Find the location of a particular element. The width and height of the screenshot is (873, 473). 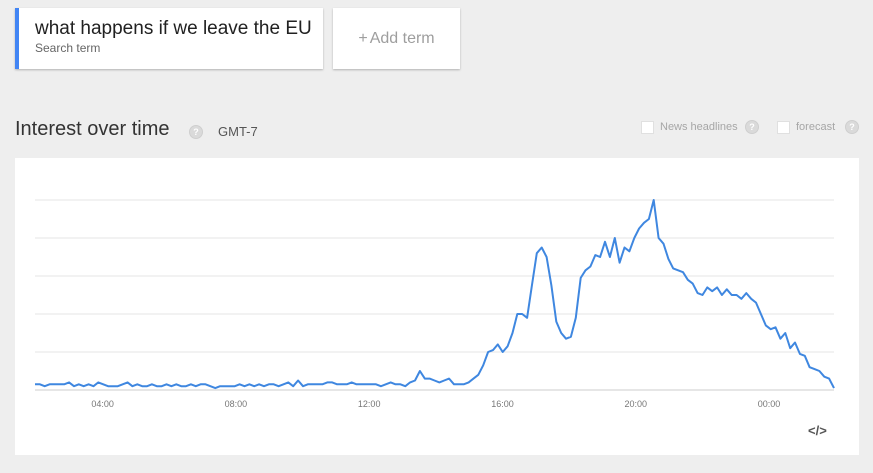

embed-code-icon: </> is located at coordinates (817, 430).